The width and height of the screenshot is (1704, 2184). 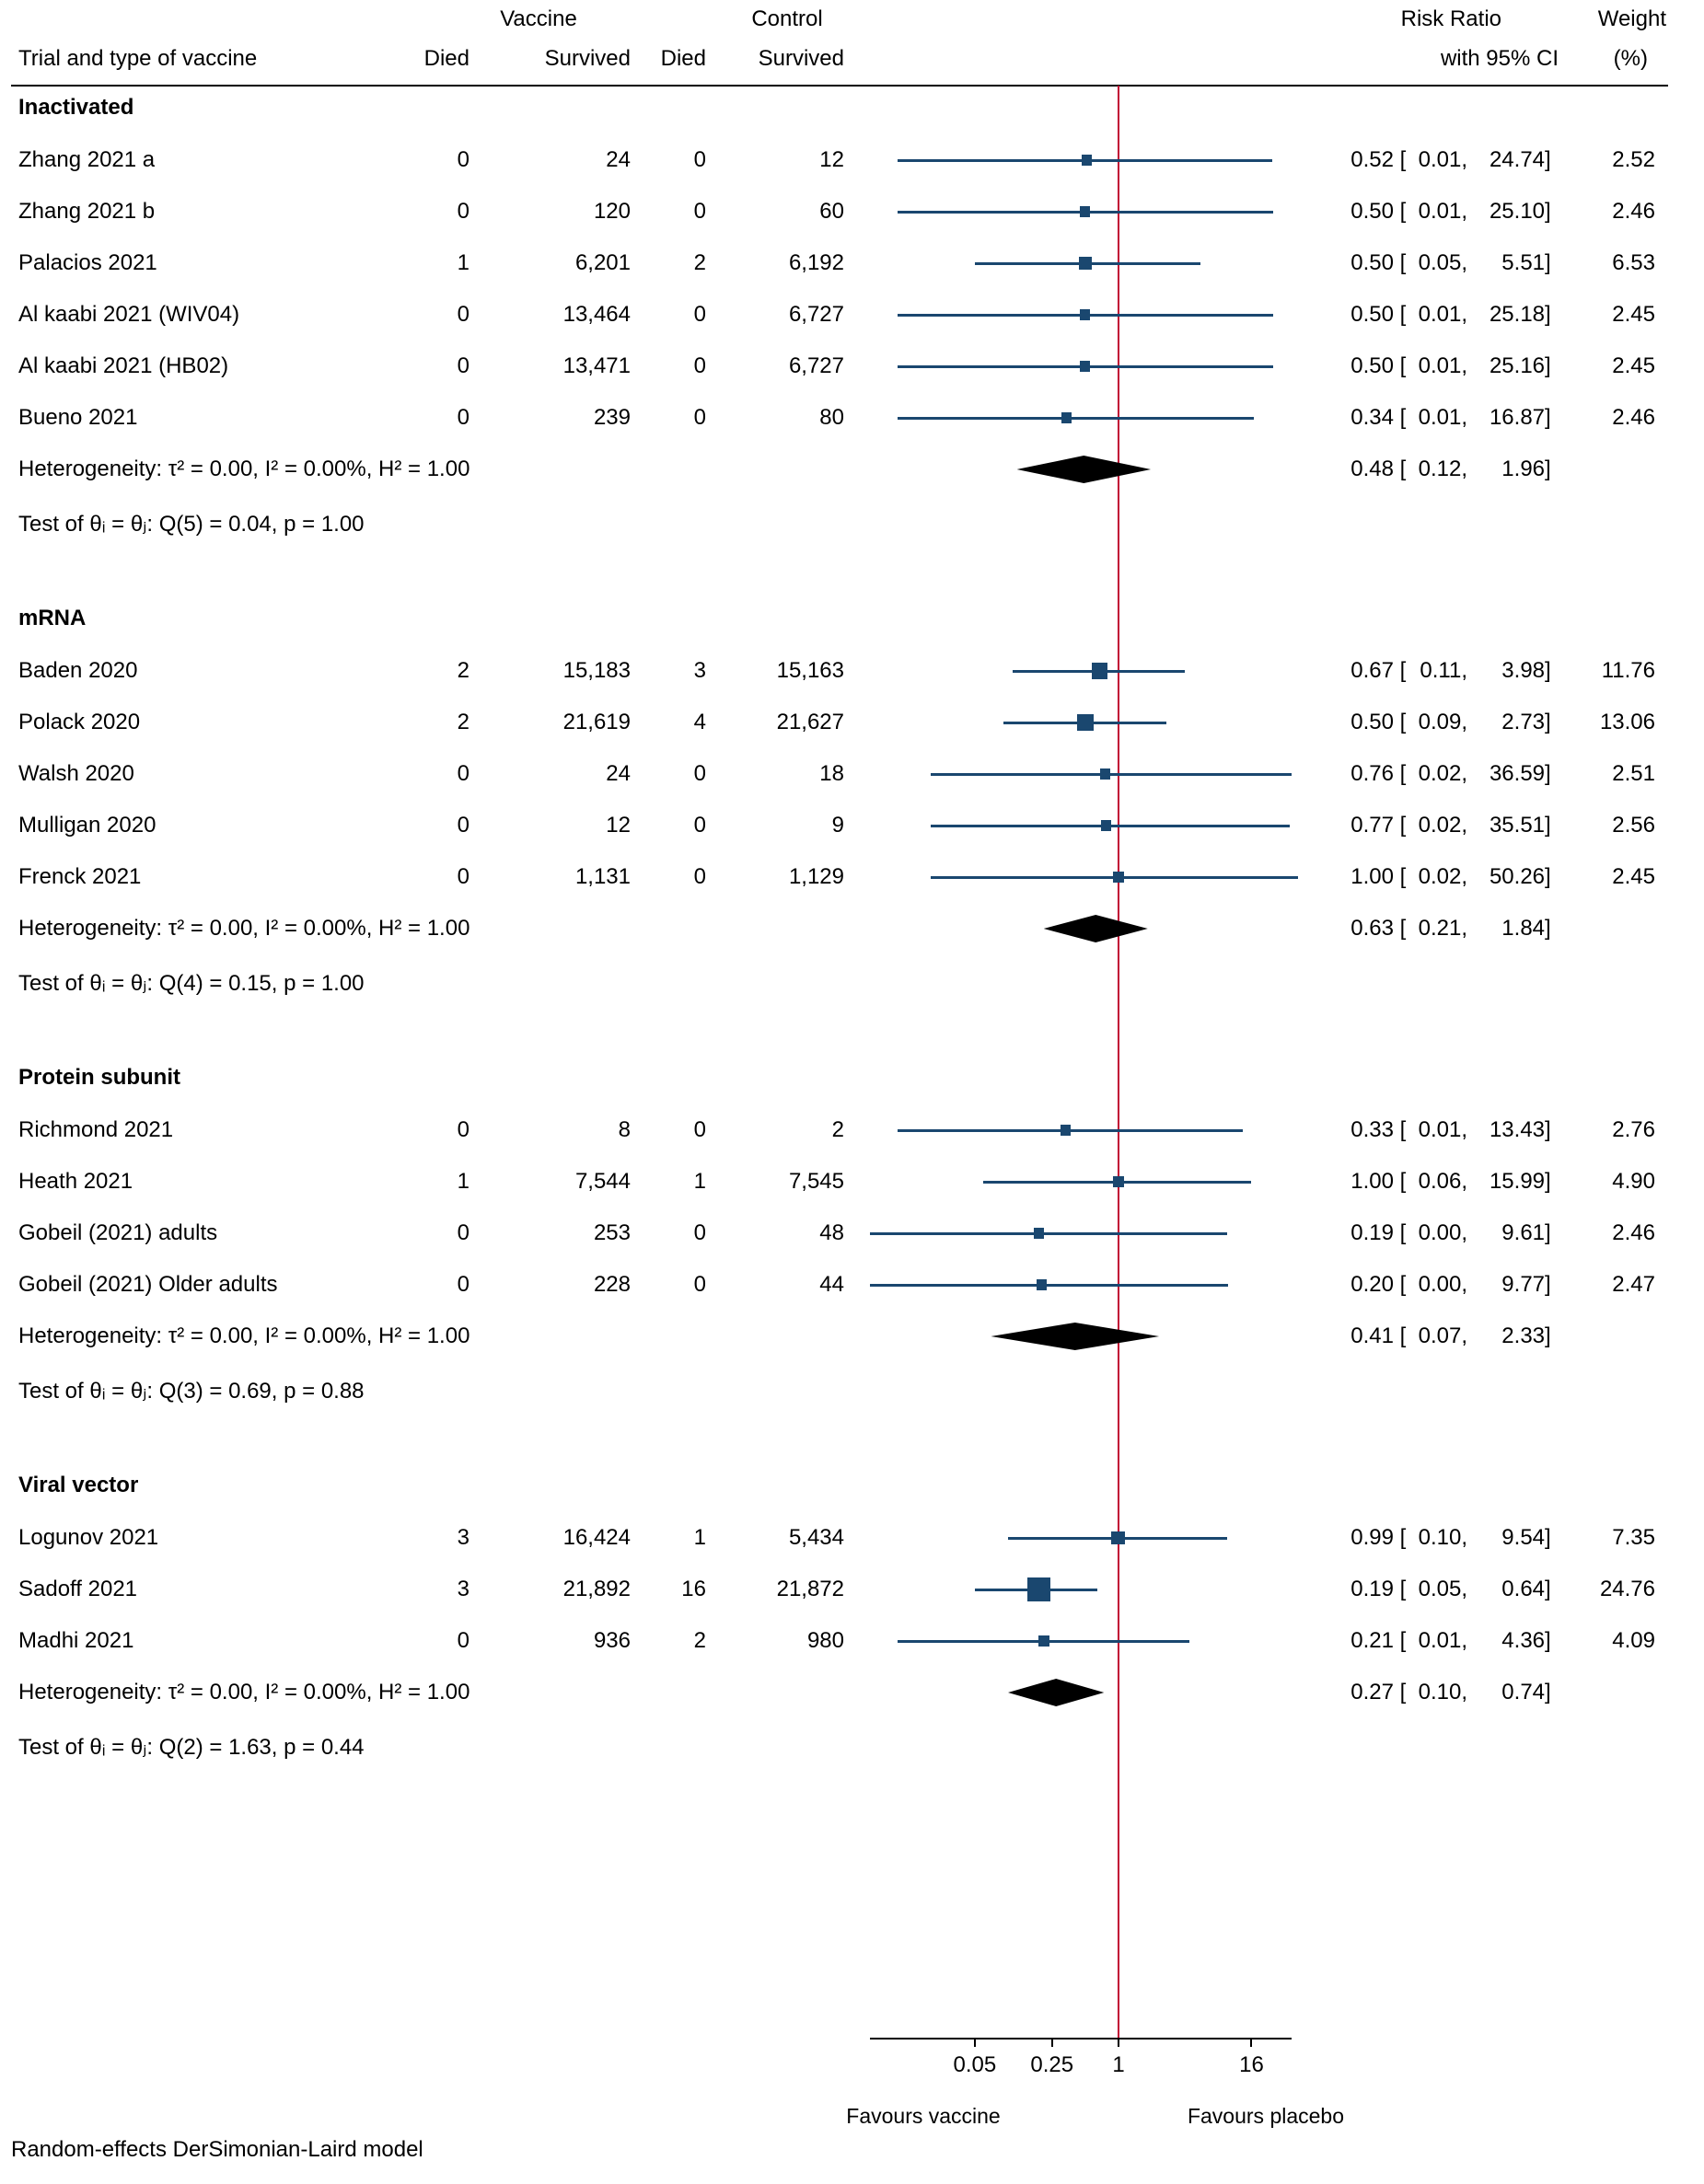 What do you see at coordinates (810, 670) in the screenshot?
I see `control-survived: 15,163` at bounding box center [810, 670].